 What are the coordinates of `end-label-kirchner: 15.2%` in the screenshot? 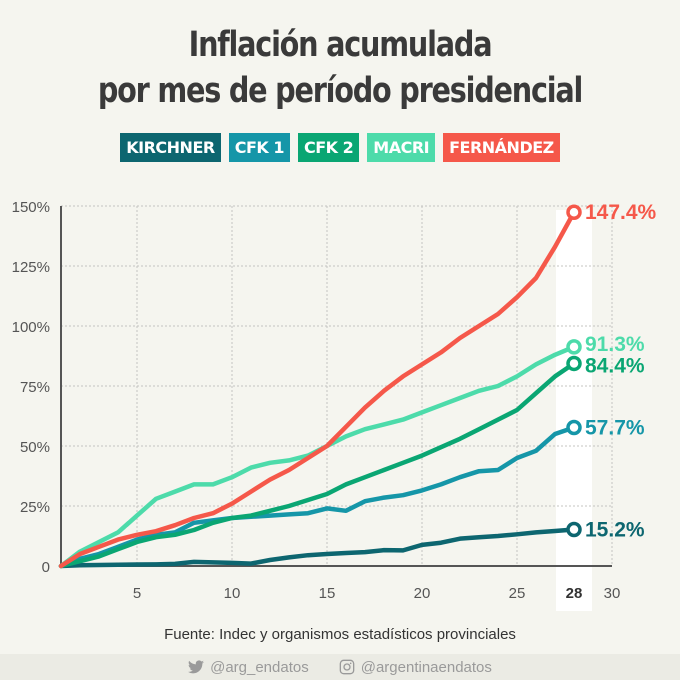 It's located at (615, 530).